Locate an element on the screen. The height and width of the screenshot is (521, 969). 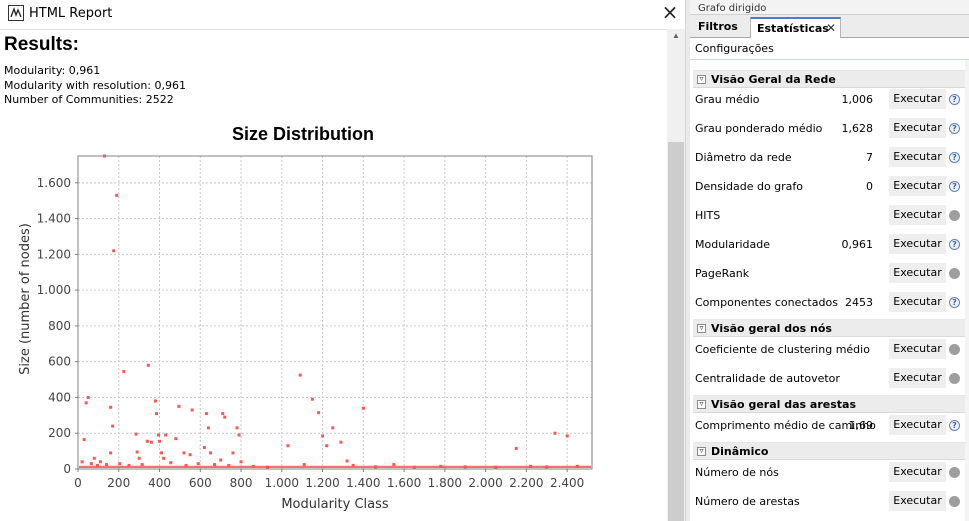
section-header: ▿ Dinâmico is located at coordinates (829, 451).